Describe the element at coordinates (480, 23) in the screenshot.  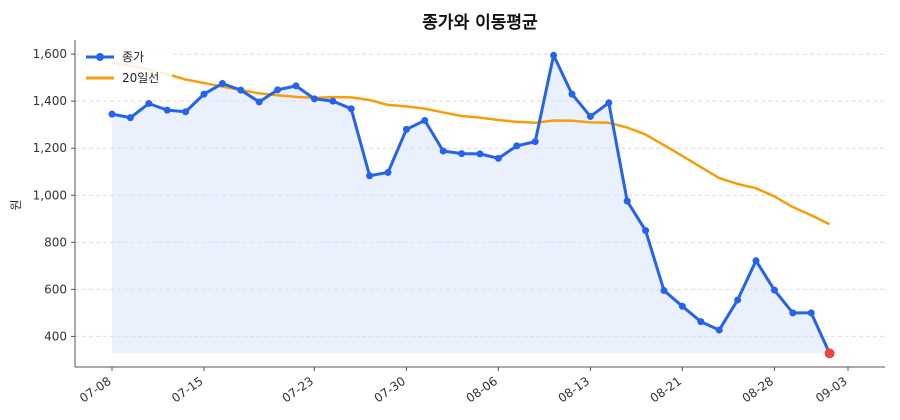
I see `chart-title: 종가와 이동평균` at that location.